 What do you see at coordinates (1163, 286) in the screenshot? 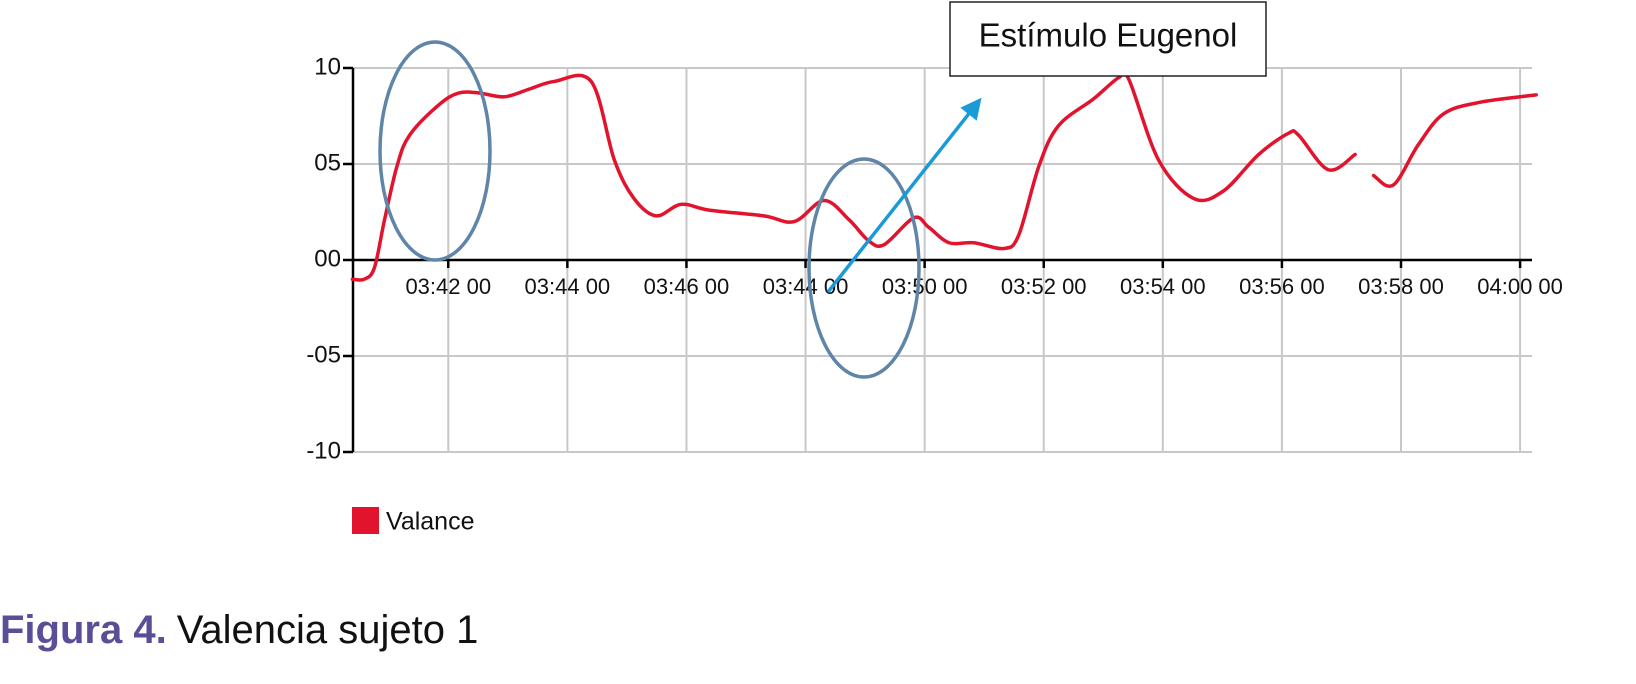
I see `x-tick-label: 03:54 00` at bounding box center [1163, 286].